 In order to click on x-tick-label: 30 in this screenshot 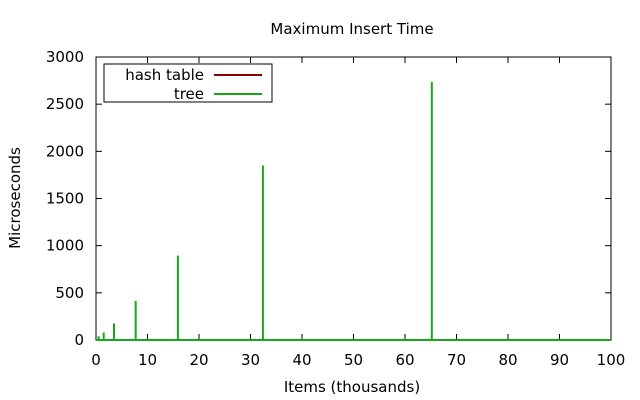, I will do `click(250, 360)`.